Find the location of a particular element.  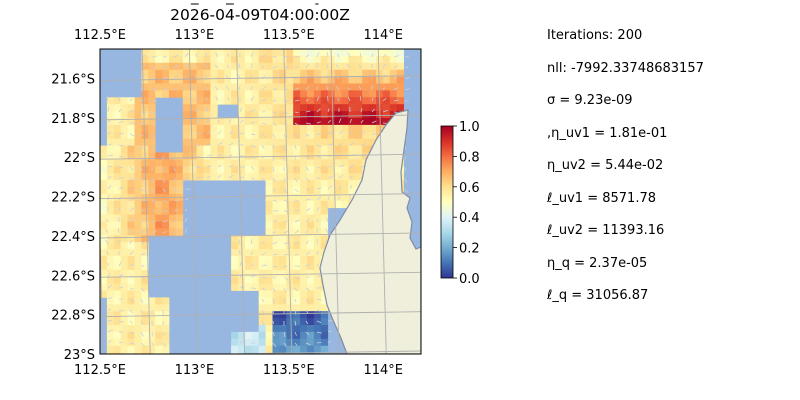

y-tick-7: 23°S is located at coordinates (79, 355).